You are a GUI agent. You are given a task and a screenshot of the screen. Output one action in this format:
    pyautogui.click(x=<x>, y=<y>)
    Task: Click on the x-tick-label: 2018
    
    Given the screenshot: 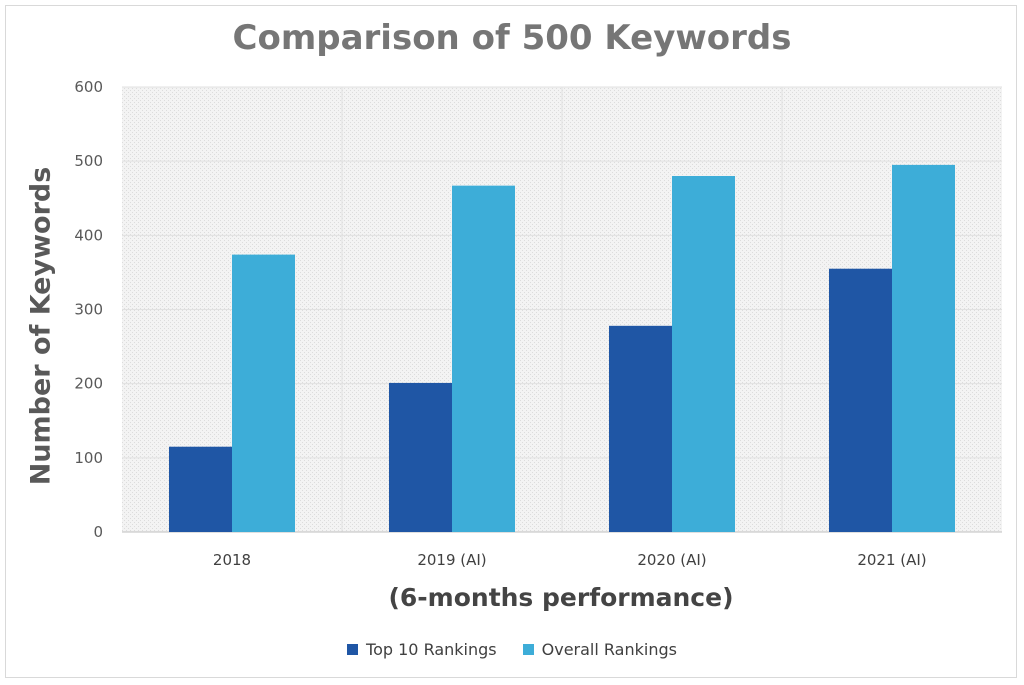 What is the action you would take?
    pyautogui.click(x=232, y=560)
    